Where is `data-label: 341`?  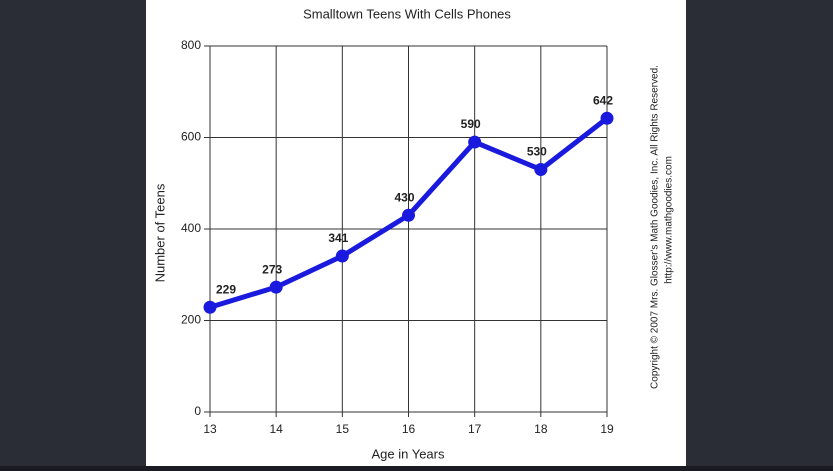 data-label: 341 is located at coordinates (338, 238).